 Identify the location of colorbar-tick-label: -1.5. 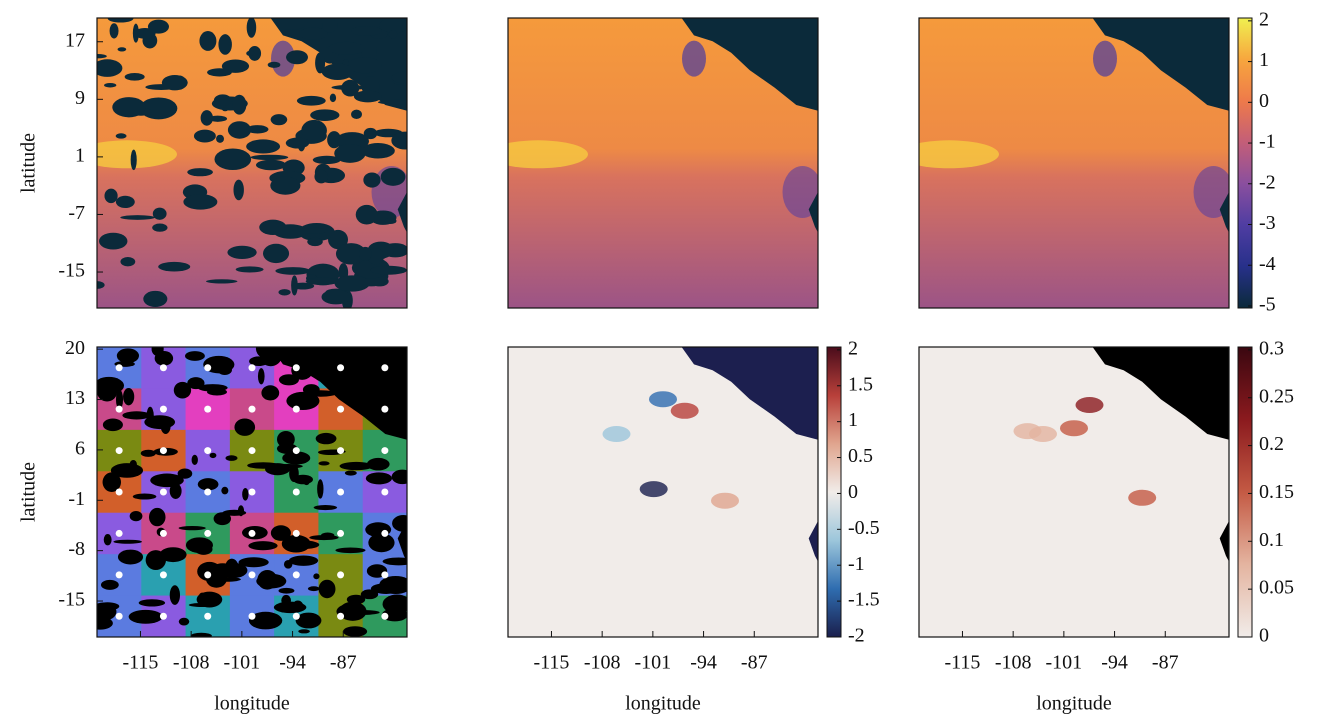
(864, 600).